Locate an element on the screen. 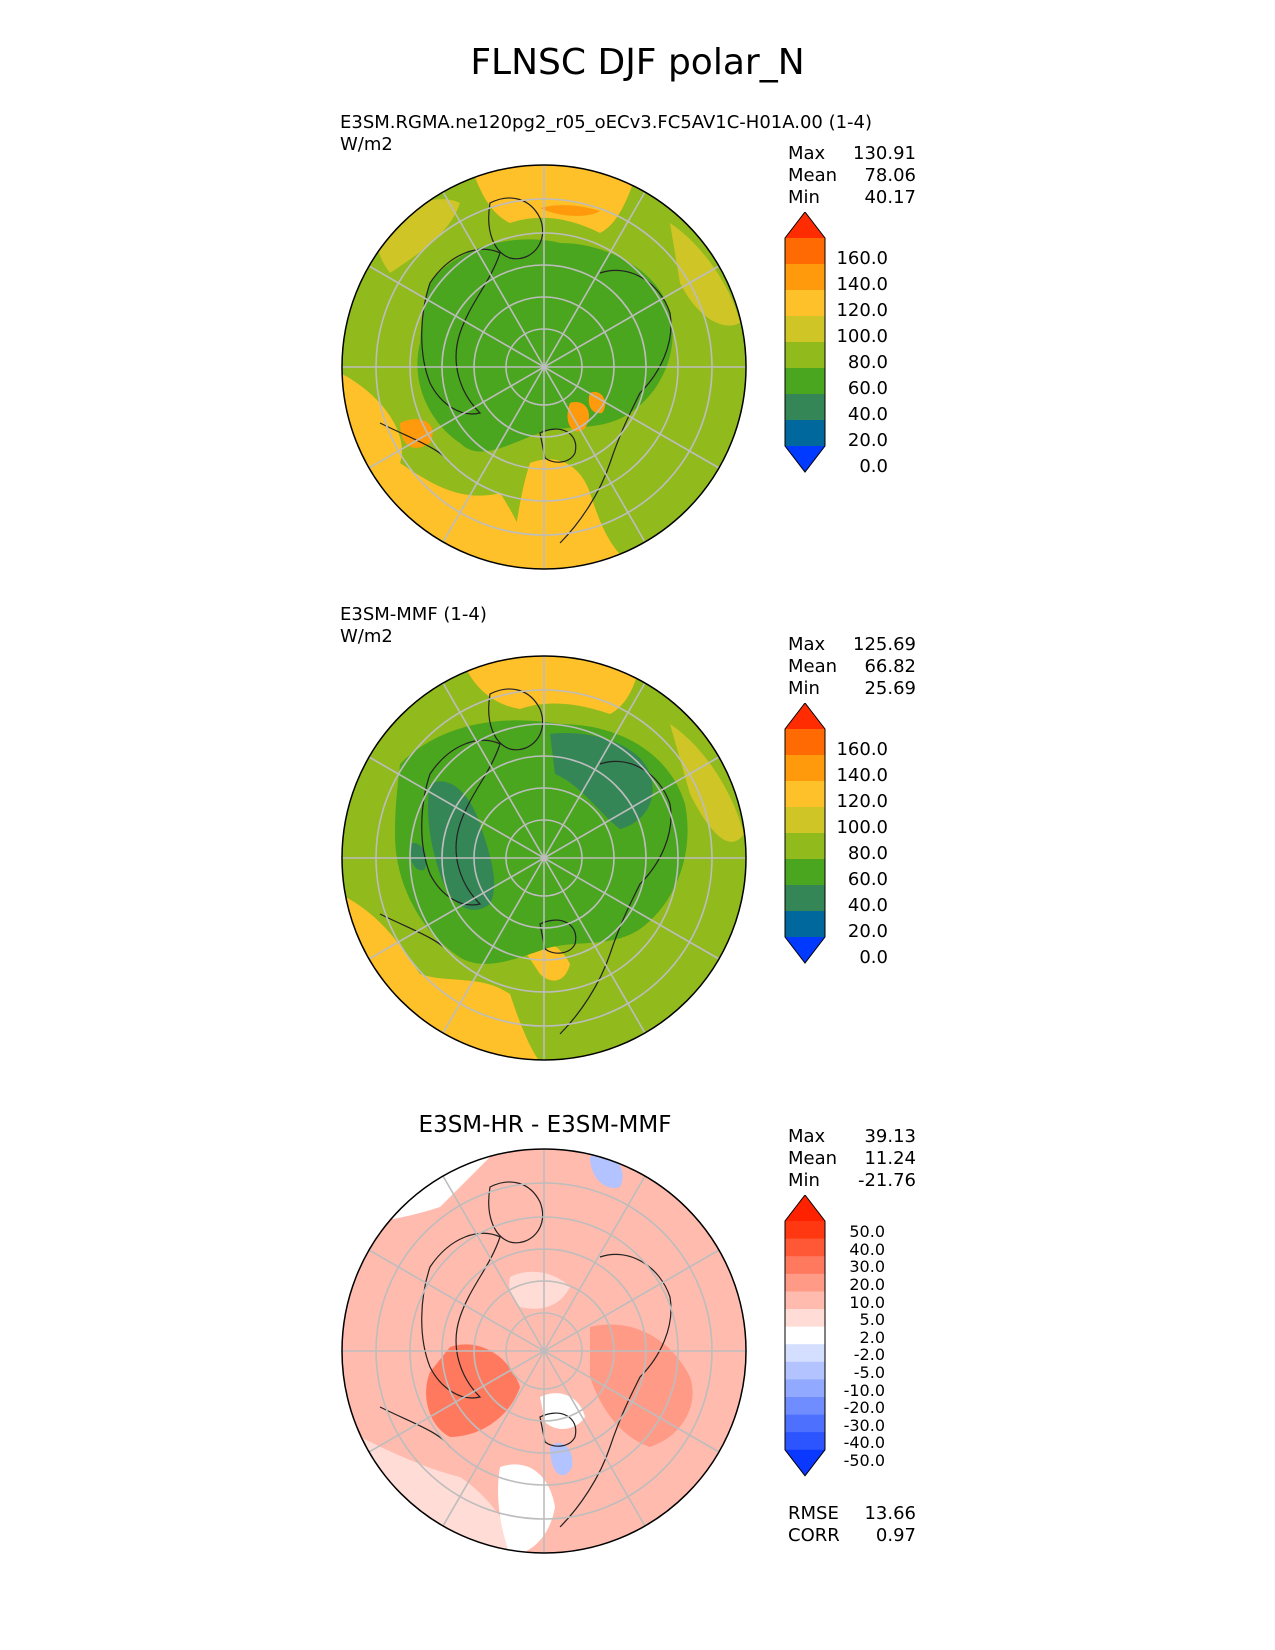 Image resolution: width=1275 pixels, height=1650 pixels. panel2-max-label: Max is located at coordinates (807, 644).